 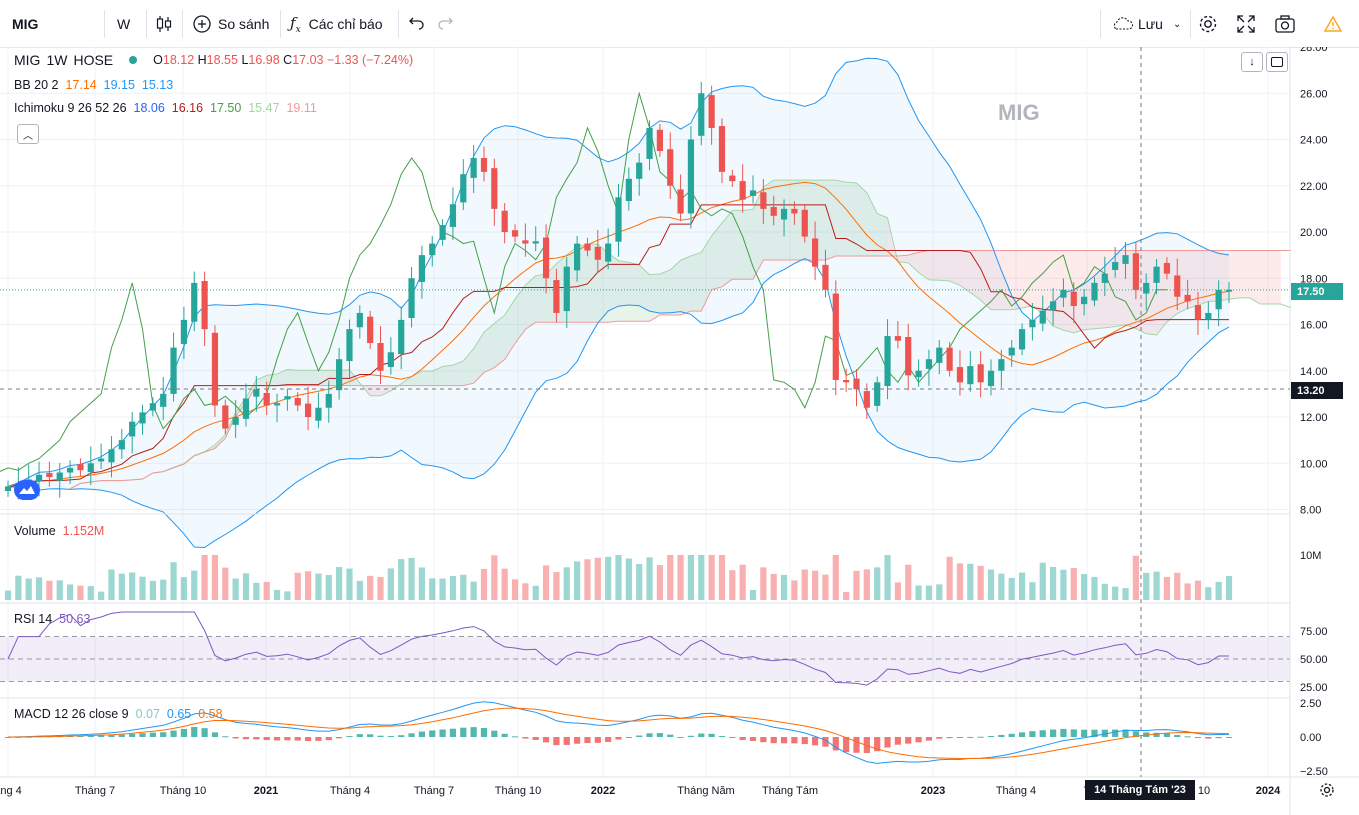 What do you see at coordinates (445, 24) in the screenshot?
I see `redo-button` at bounding box center [445, 24].